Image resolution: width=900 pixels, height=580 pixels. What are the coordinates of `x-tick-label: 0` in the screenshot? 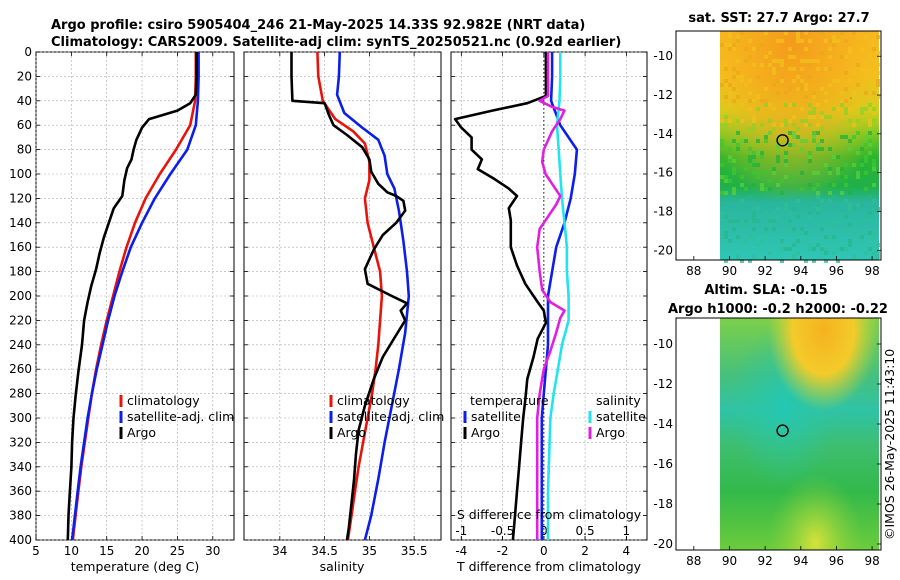 It's located at (544, 551).